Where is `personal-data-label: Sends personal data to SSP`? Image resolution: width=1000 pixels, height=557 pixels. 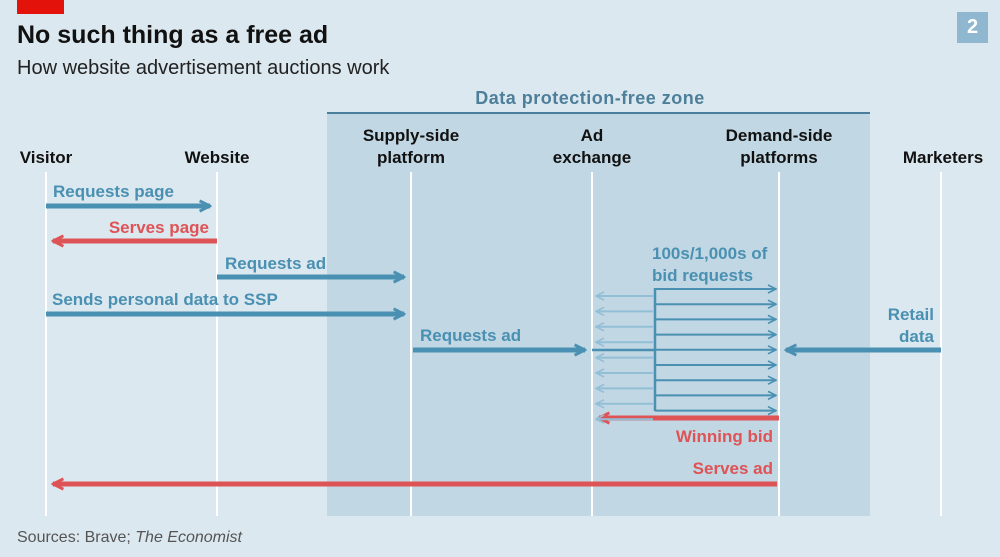 personal-data-label: Sends personal data to SSP is located at coordinates (165, 299).